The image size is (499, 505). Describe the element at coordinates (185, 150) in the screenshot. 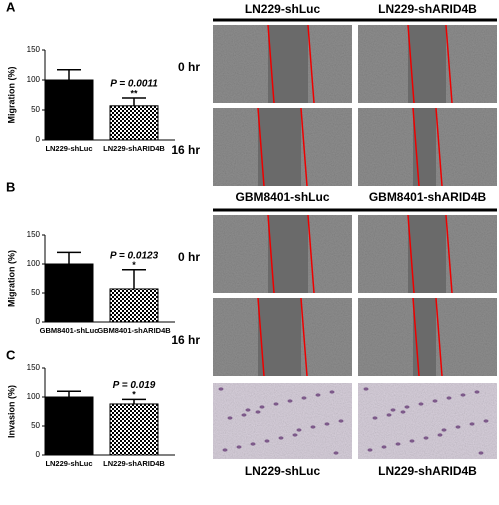

I see `row-label: 16 hr` at that location.